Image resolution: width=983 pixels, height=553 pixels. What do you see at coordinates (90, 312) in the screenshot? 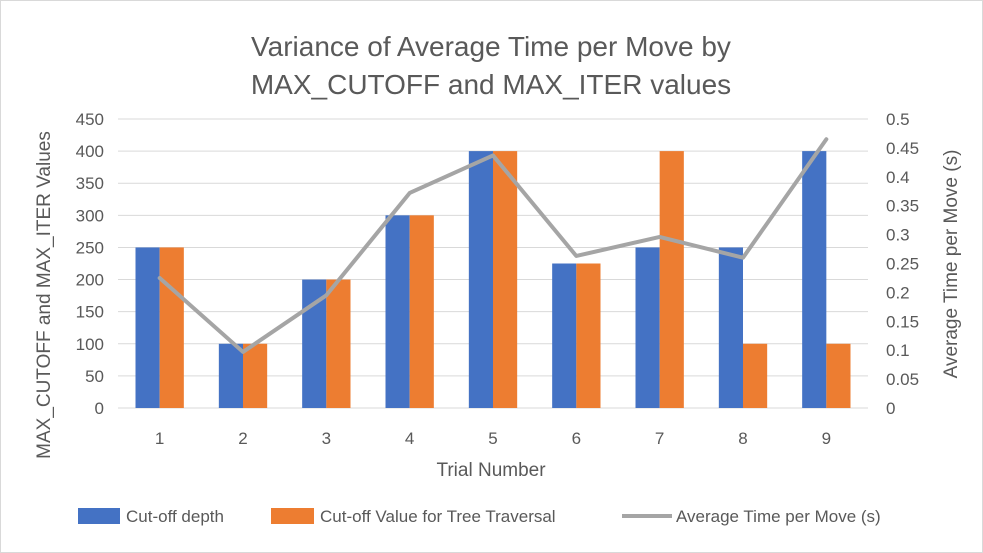
I see `y-tick-label: 150` at bounding box center [90, 312].